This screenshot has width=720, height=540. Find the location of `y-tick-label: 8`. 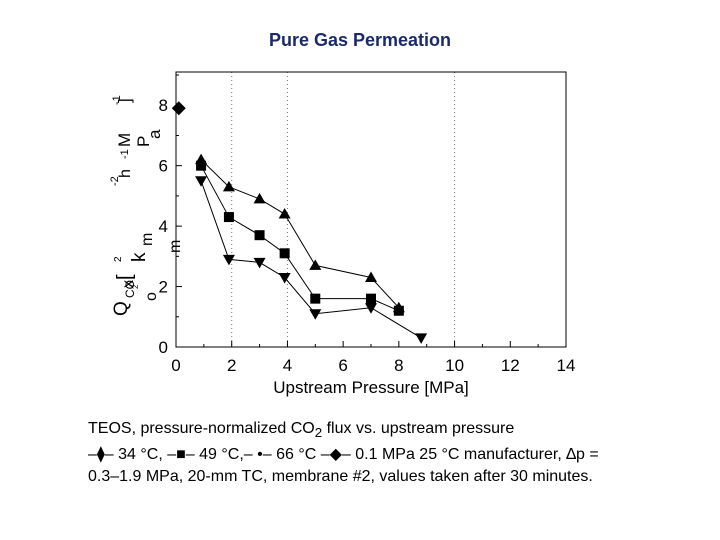

y-tick-label: 8 is located at coordinates (163, 105).